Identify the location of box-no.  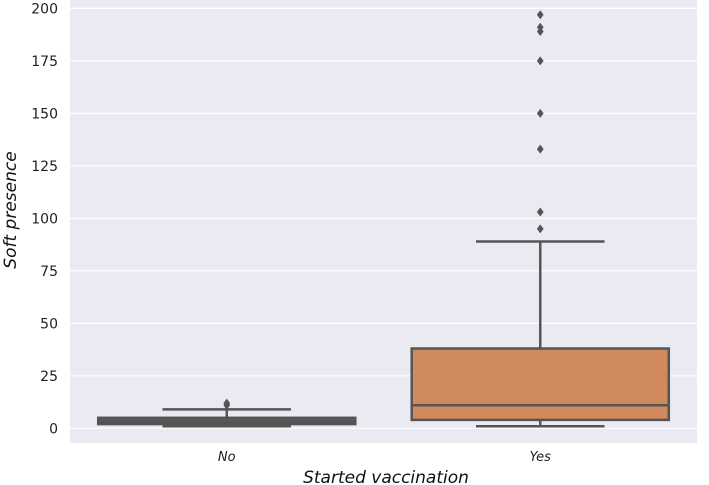
(226, 413).